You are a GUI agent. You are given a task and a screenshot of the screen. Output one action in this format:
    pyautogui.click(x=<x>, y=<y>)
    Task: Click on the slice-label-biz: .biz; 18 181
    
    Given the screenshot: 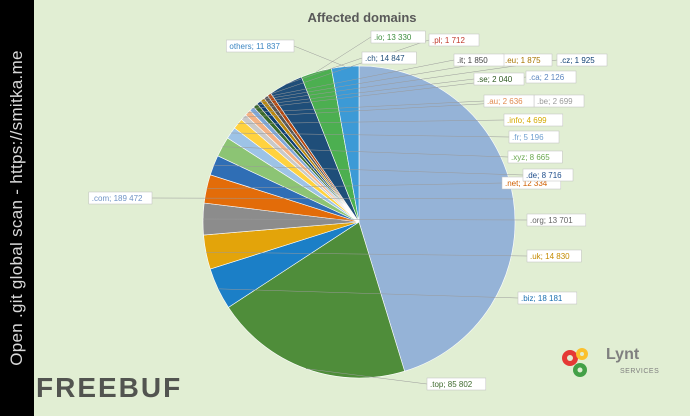 What is the action you would take?
    pyautogui.click(x=542, y=298)
    